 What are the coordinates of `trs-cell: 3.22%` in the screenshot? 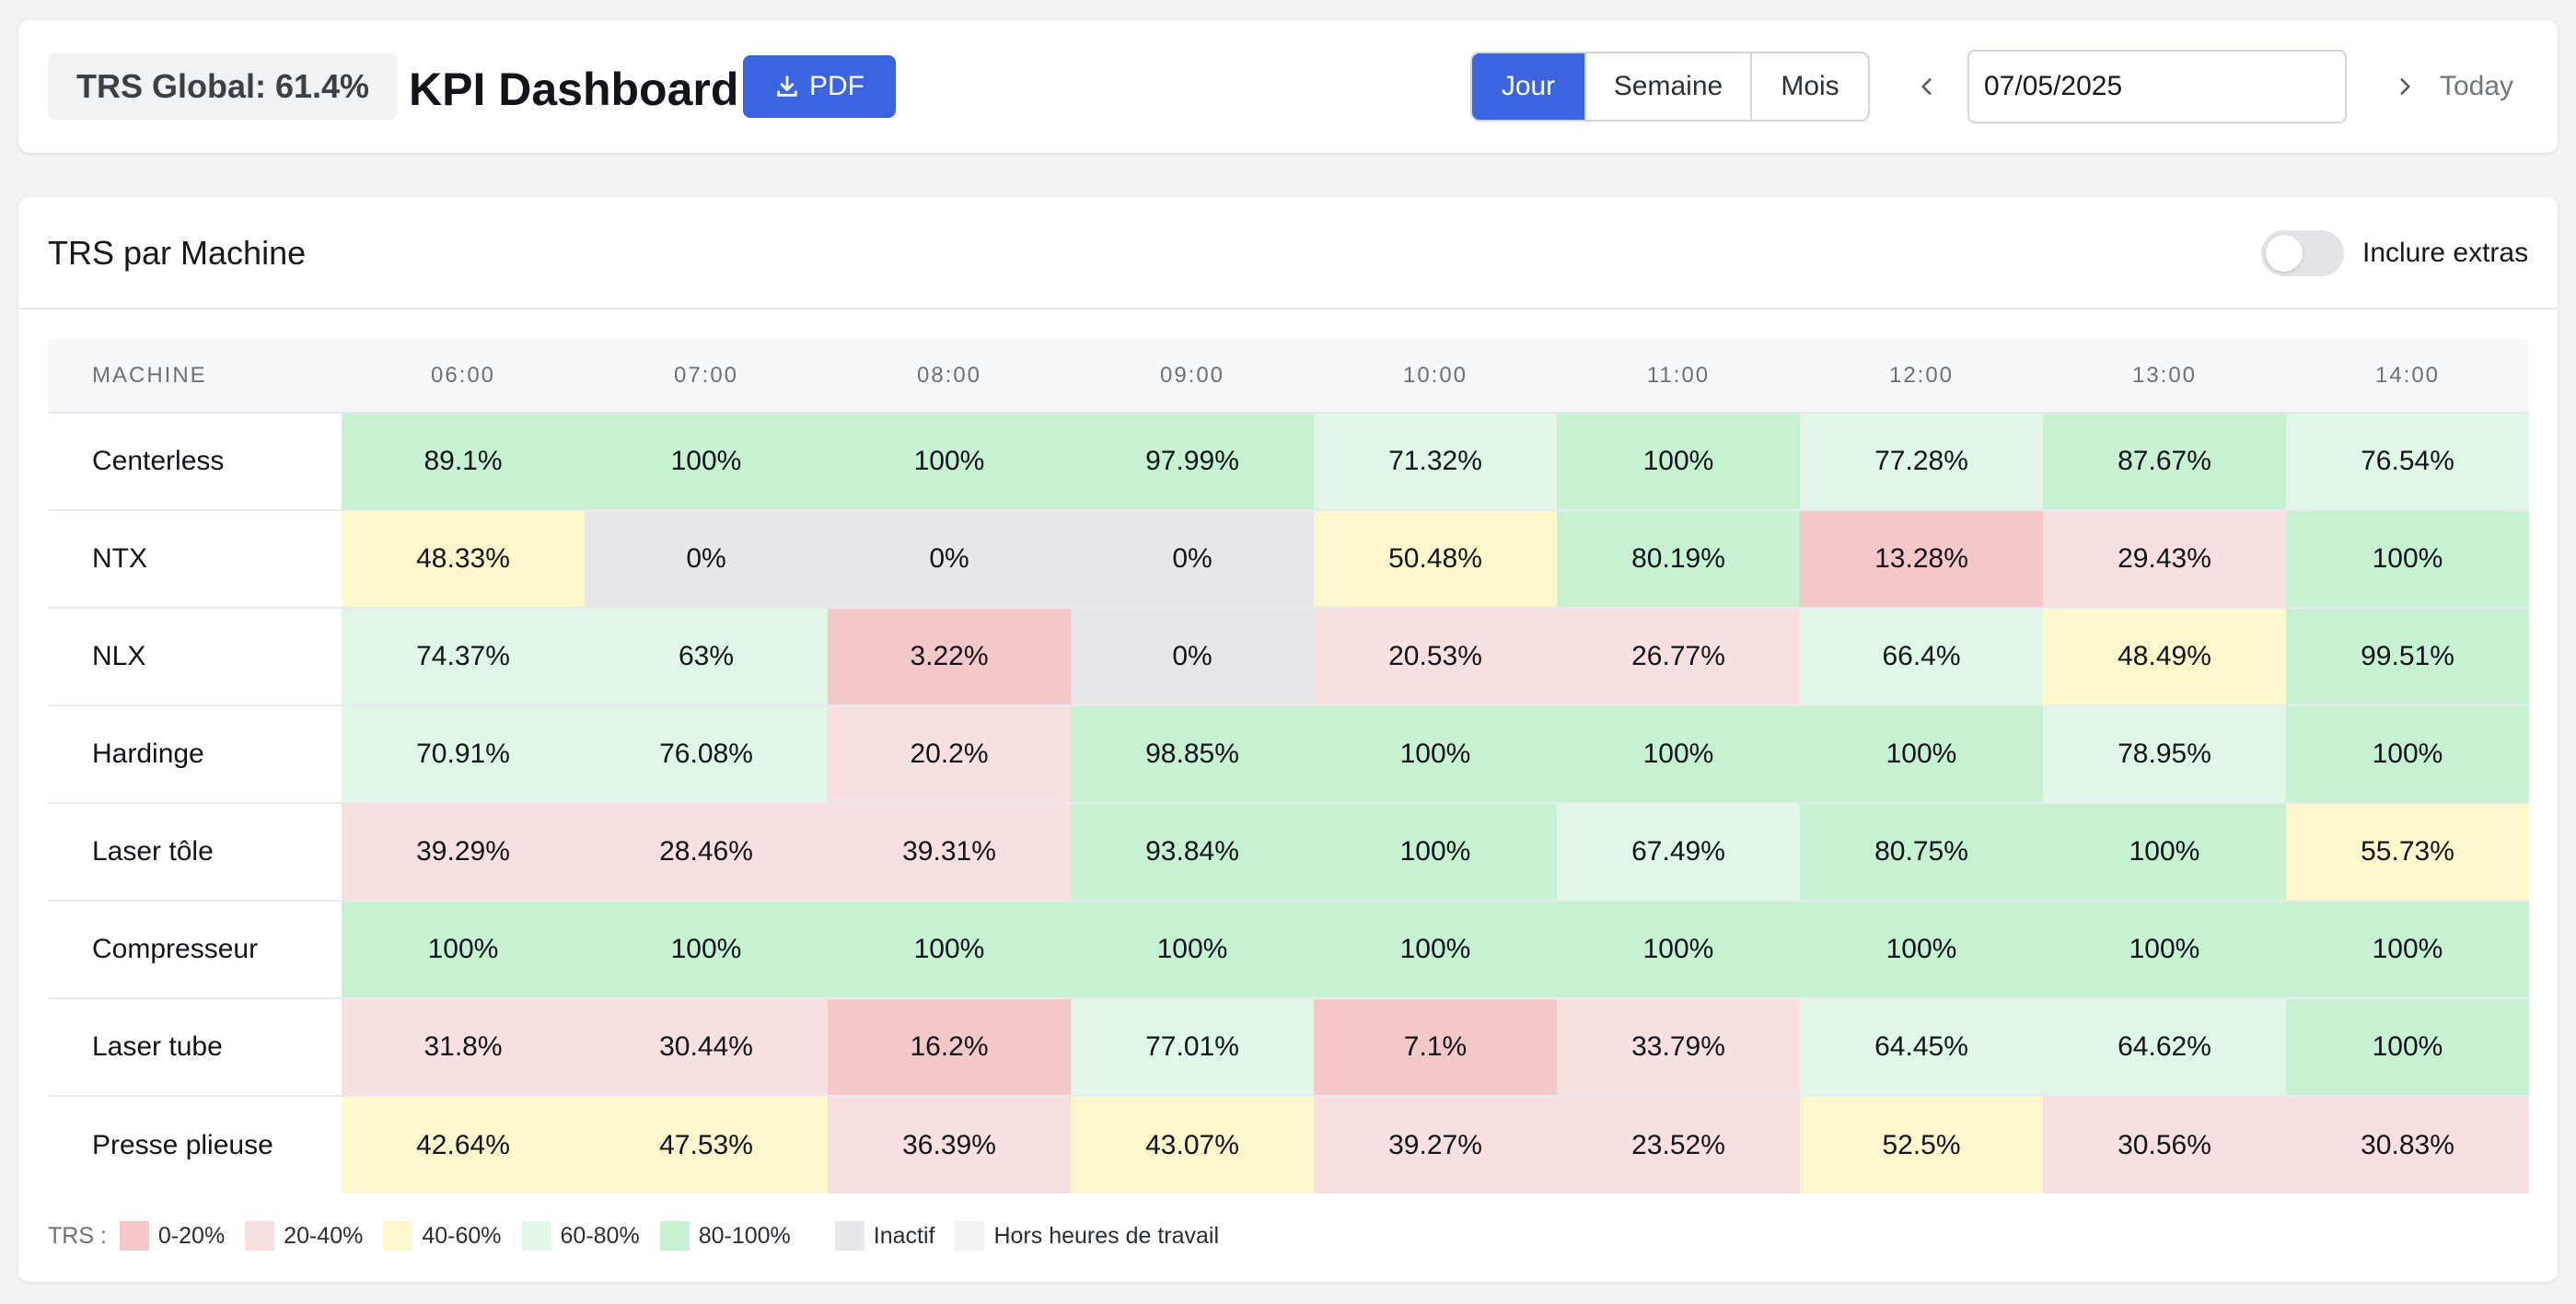 It's located at (949, 657).